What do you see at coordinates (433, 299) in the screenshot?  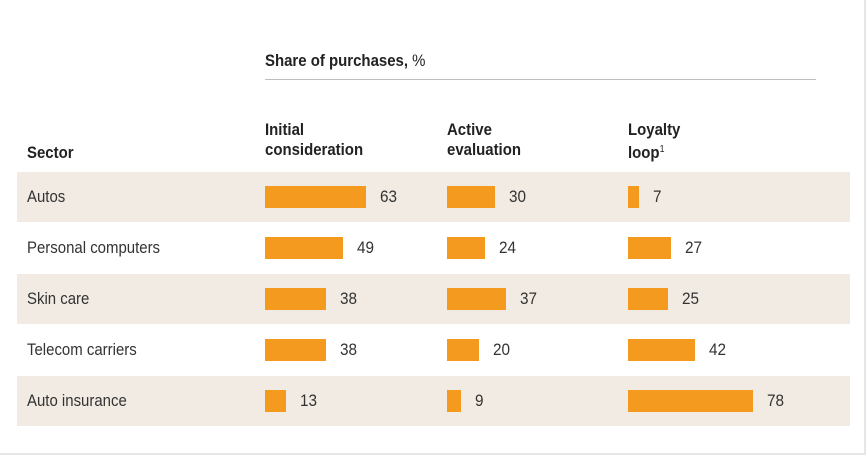 I see `table-row: Skin care 38 37 25` at bounding box center [433, 299].